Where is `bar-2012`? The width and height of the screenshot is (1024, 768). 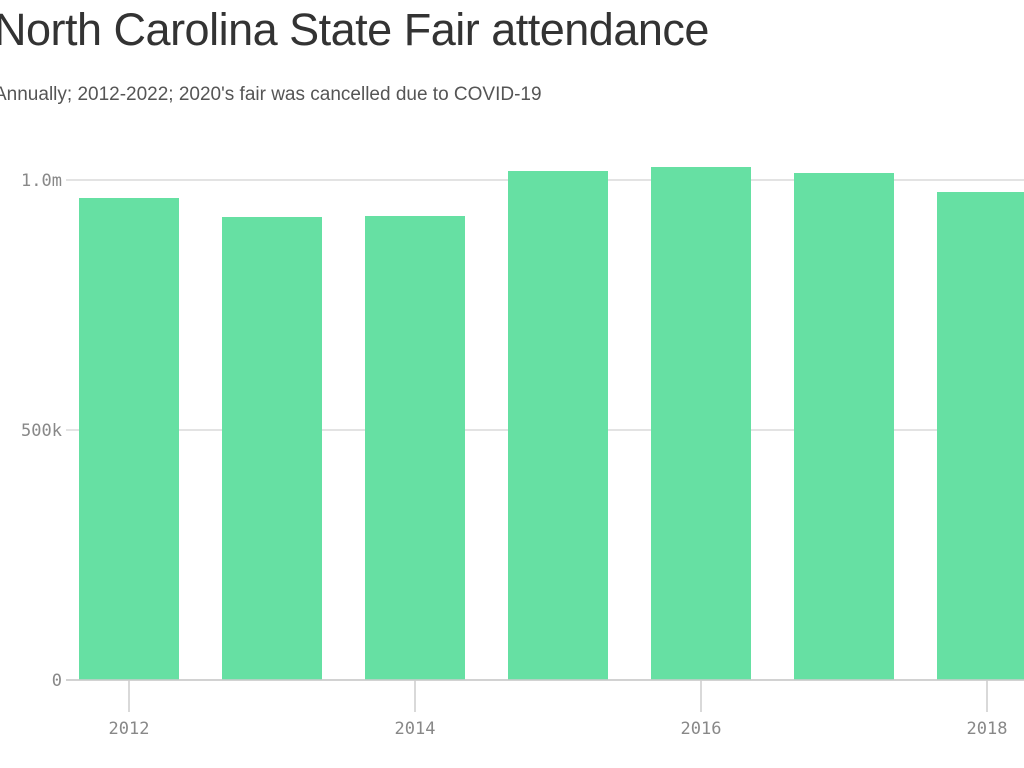
bar-2012 is located at coordinates (129, 439).